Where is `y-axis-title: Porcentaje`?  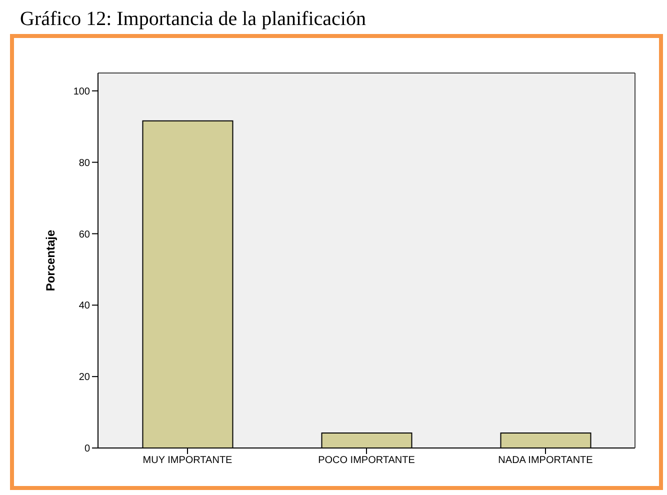 y-axis-title: Porcentaje is located at coordinates (50, 260).